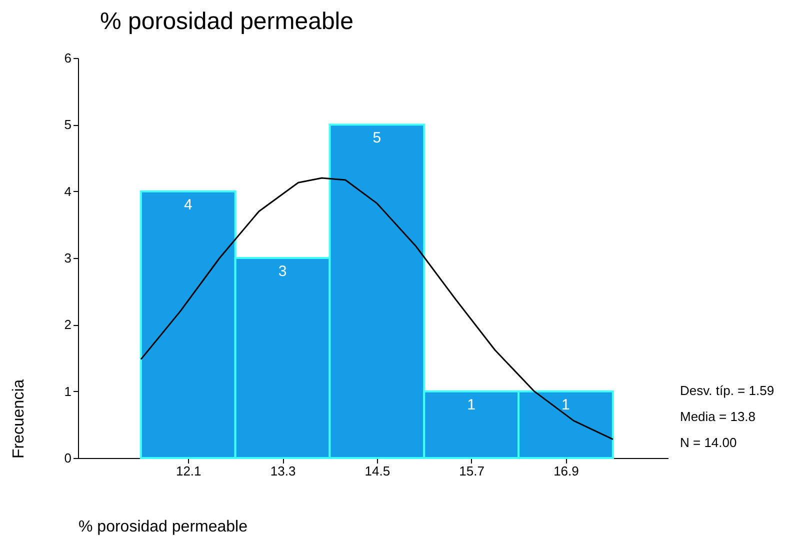  What do you see at coordinates (377, 138) in the screenshot?
I see `data-label: 5` at bounding box center [377, 138].